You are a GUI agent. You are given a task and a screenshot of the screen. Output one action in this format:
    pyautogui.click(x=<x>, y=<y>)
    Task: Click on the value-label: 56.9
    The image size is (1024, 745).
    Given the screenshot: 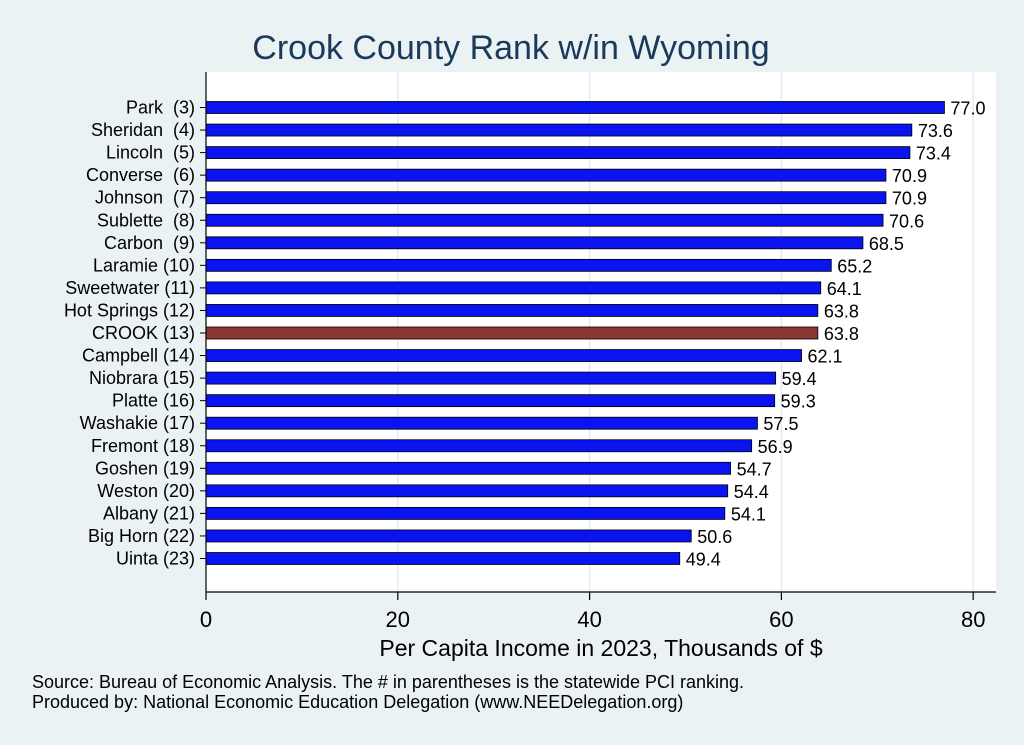 What is the action you would take?
    pyautogui.click(x=775, y=447)
    